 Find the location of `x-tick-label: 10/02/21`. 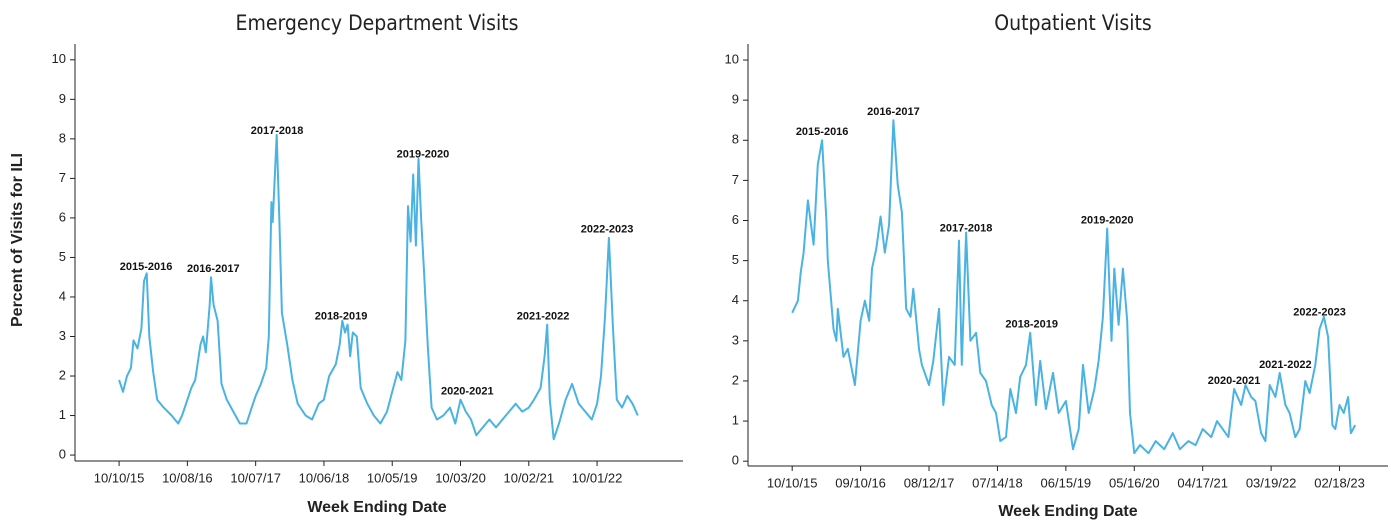

x-tick-label: 10/02/21 is located at coordinates (528, 477).